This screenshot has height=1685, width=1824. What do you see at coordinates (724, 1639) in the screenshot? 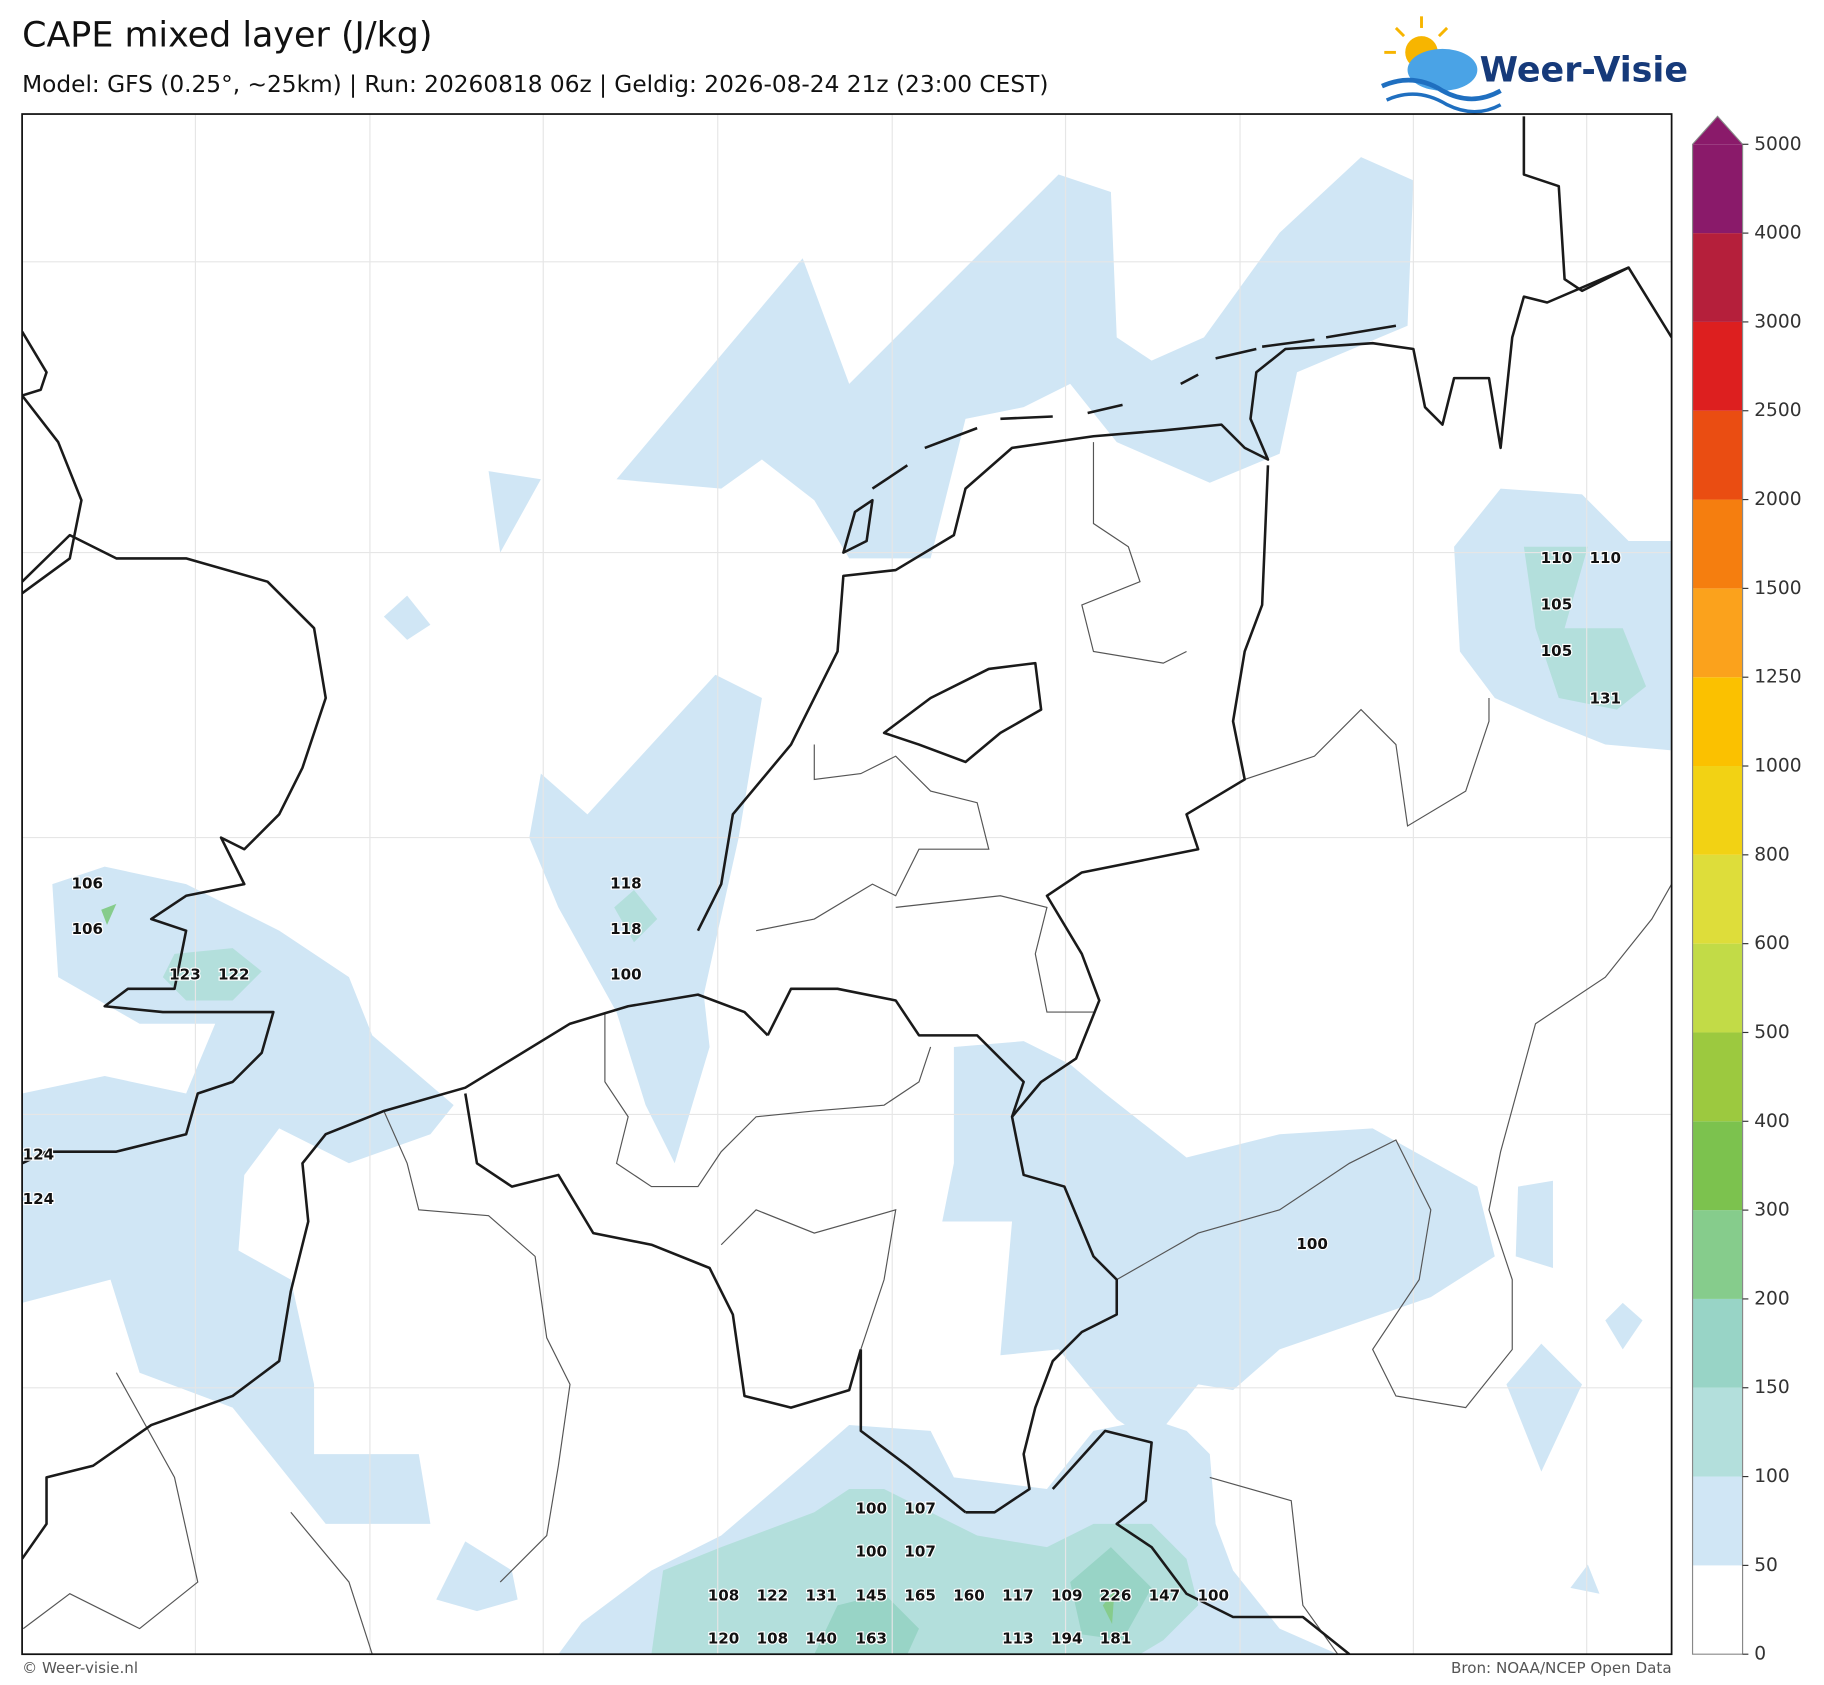
I see `value-label: 120` at bounding box center [724, 1639].